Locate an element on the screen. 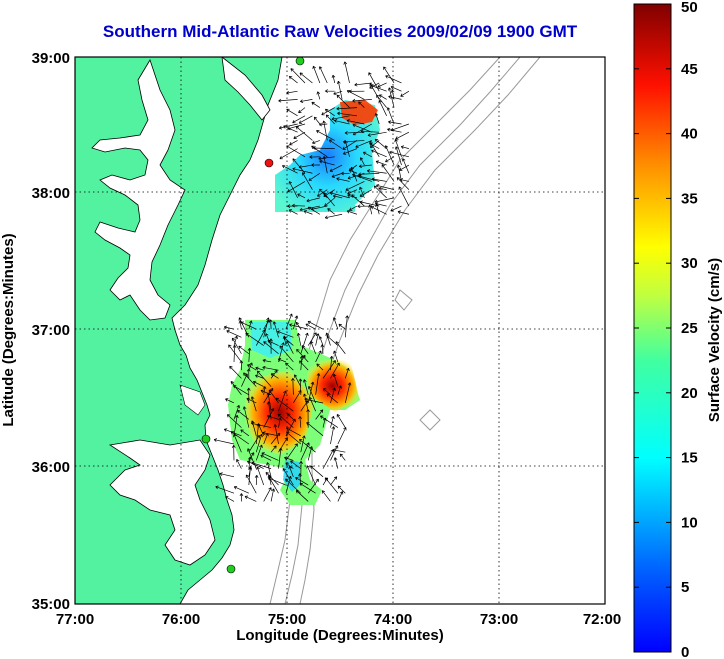 Image resolution: width=724 pixels, height=659 pixels. x-axis-ticks: 77:00 76:00 75:00 74:00 73:00 72:00 is located at coordinates (338, 619).